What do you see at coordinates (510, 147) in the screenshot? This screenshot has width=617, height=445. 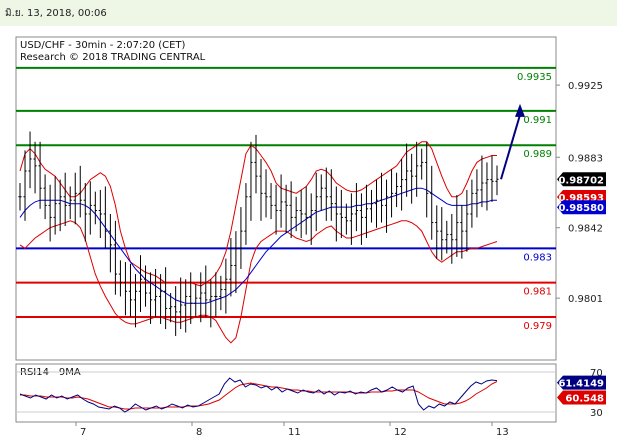 I see `projection-arrow` at bounding box center [510, 147].